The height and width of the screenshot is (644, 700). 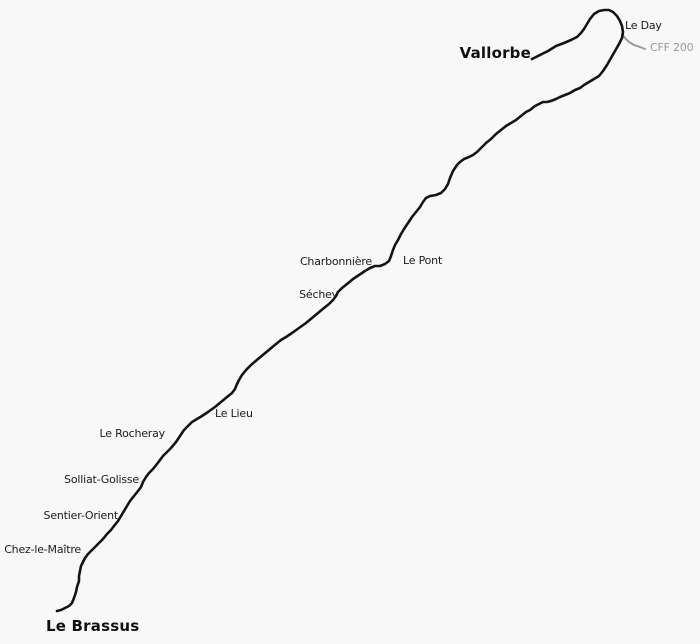 What do you see at coordinates (132, 433) in the screenshot?
I see `station-label-le-rocheray: Le Rocheray` at bounding box center [132, 433].